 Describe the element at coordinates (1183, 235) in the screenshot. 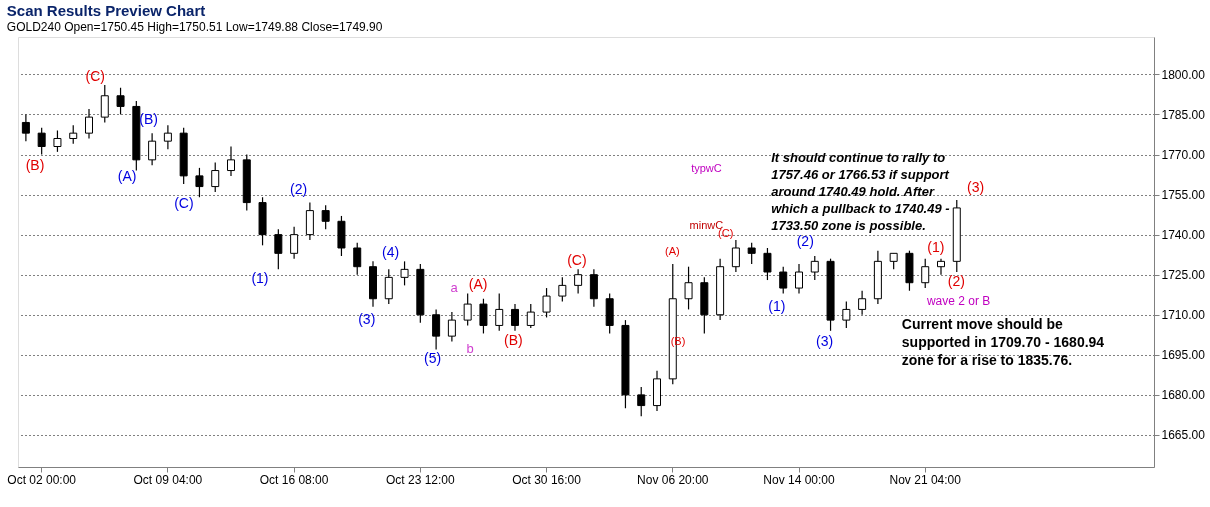

I see `y-tick-label: 1740.00` at that location.